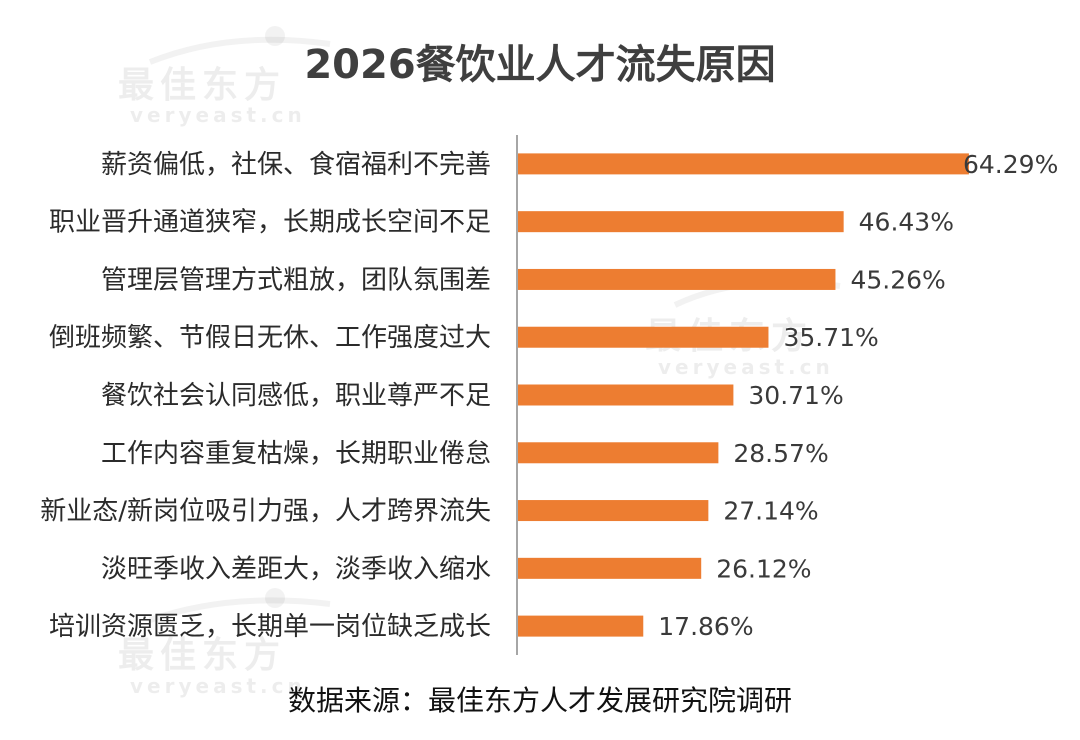  Describe the element at coordinates (296, 165) in the screenshot. I see `category-label: 薪资偏低，社保、食宿福利不完善` at that location.